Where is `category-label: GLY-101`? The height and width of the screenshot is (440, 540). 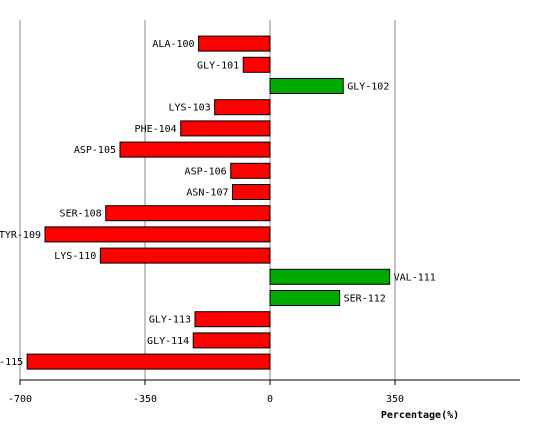 category-label: GLY-101 is located at coordinates (218, 65).